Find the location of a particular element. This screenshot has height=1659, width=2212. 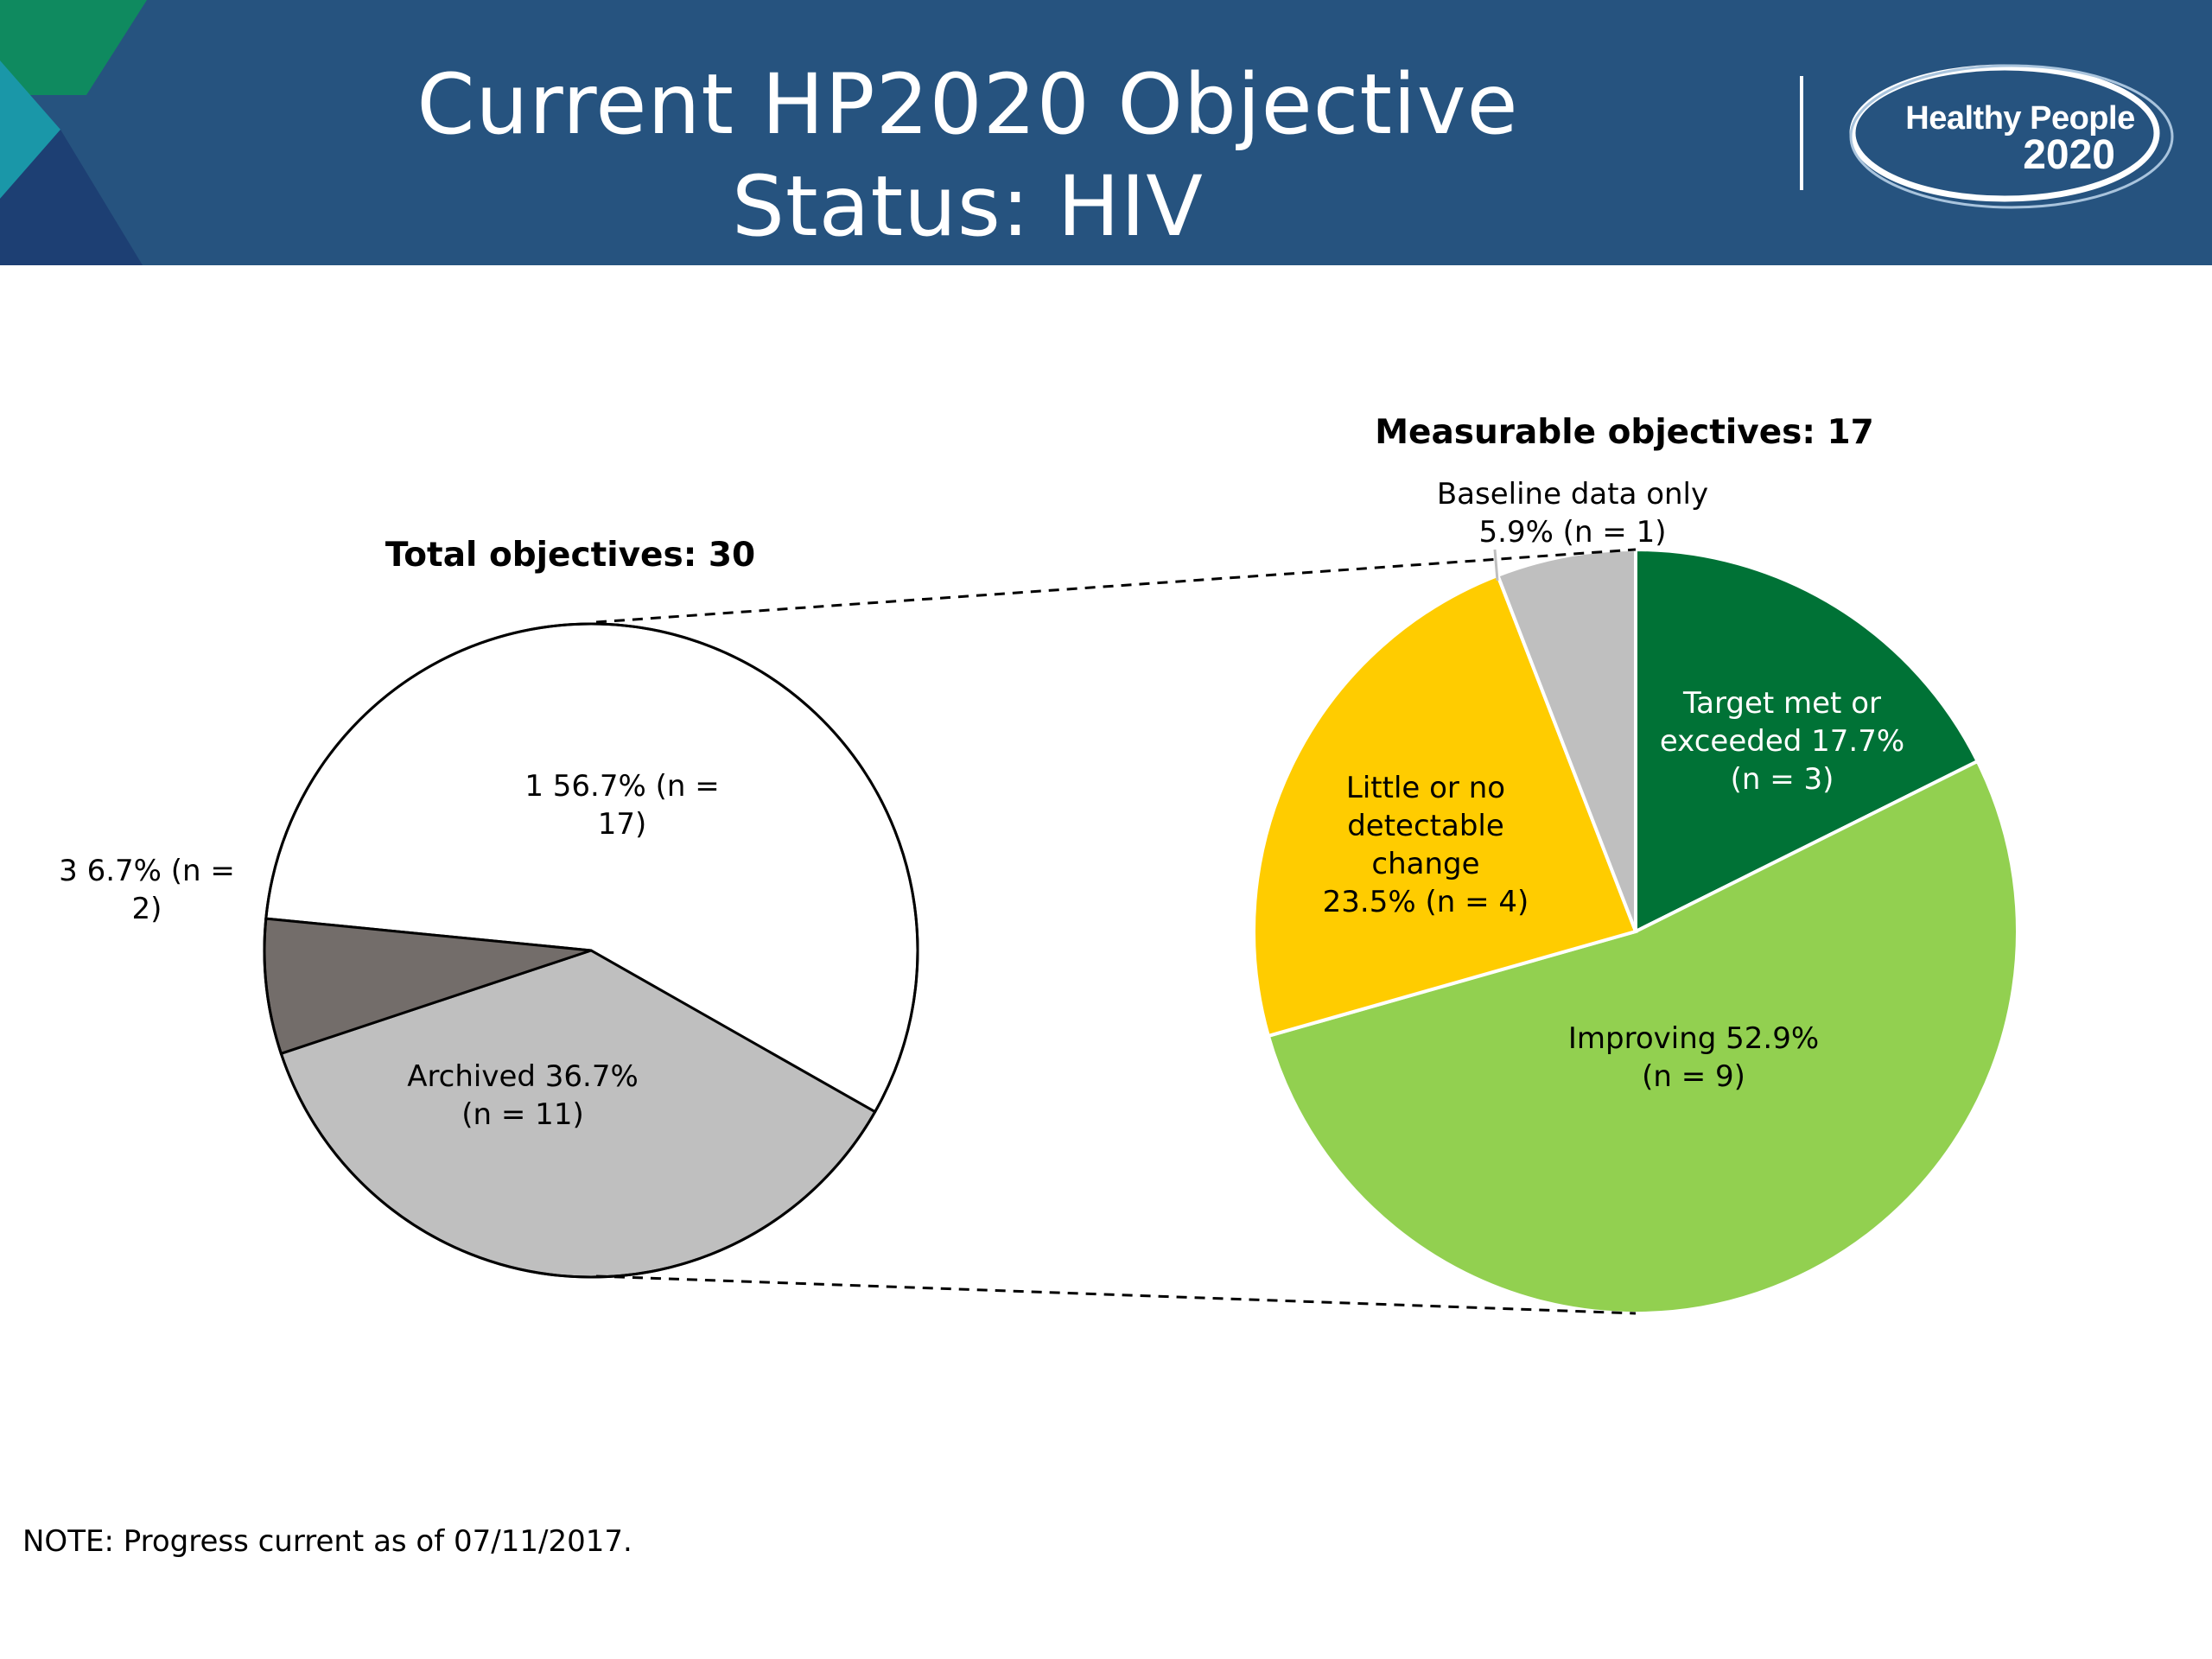

slice-label-archived: Archived 36.7% (n = 11) is located at coordinates (523, 1095).